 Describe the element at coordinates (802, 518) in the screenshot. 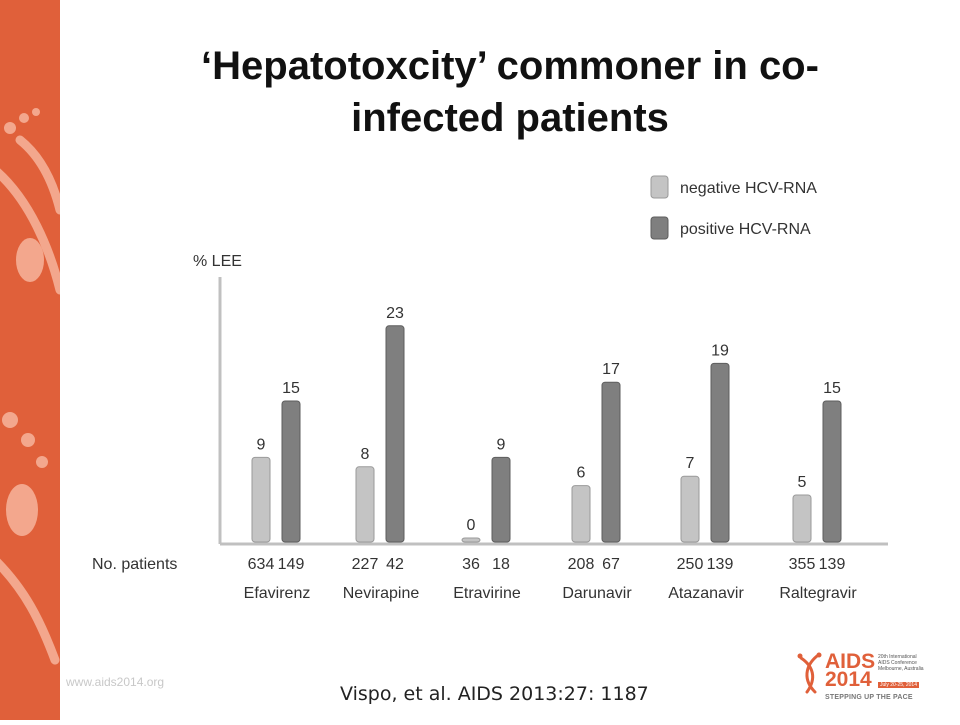

I see `bar-negative-raltegravir` at that location.